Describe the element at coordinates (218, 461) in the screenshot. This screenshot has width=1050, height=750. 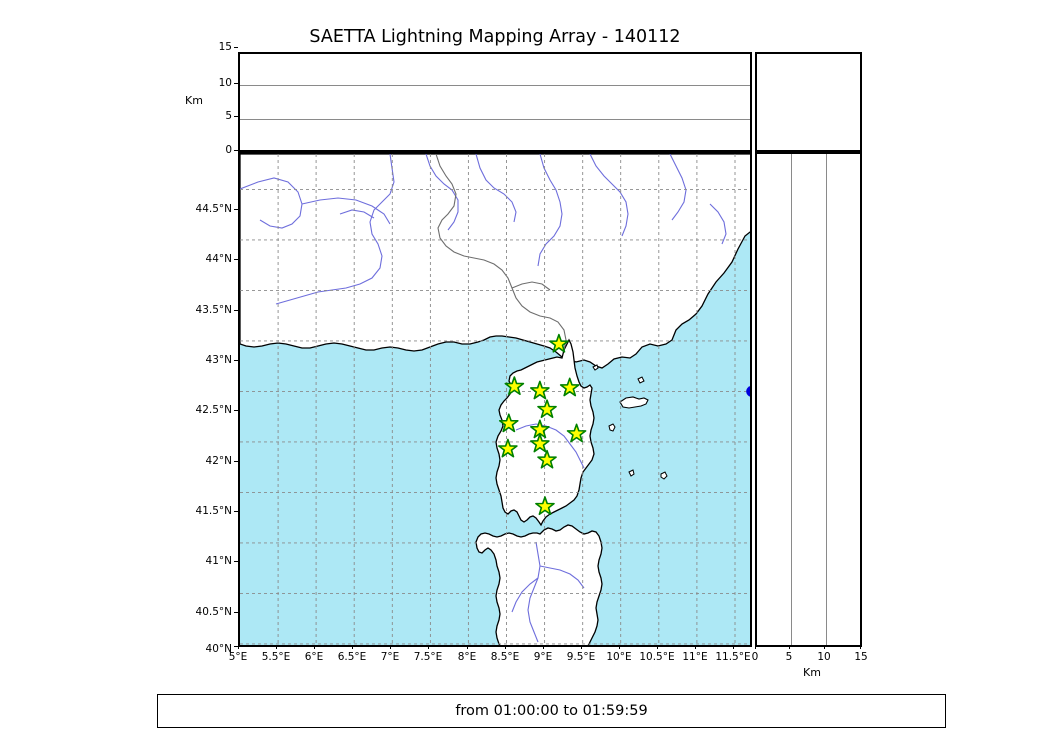
I see `map-ytick-42: 42°N` at that location.